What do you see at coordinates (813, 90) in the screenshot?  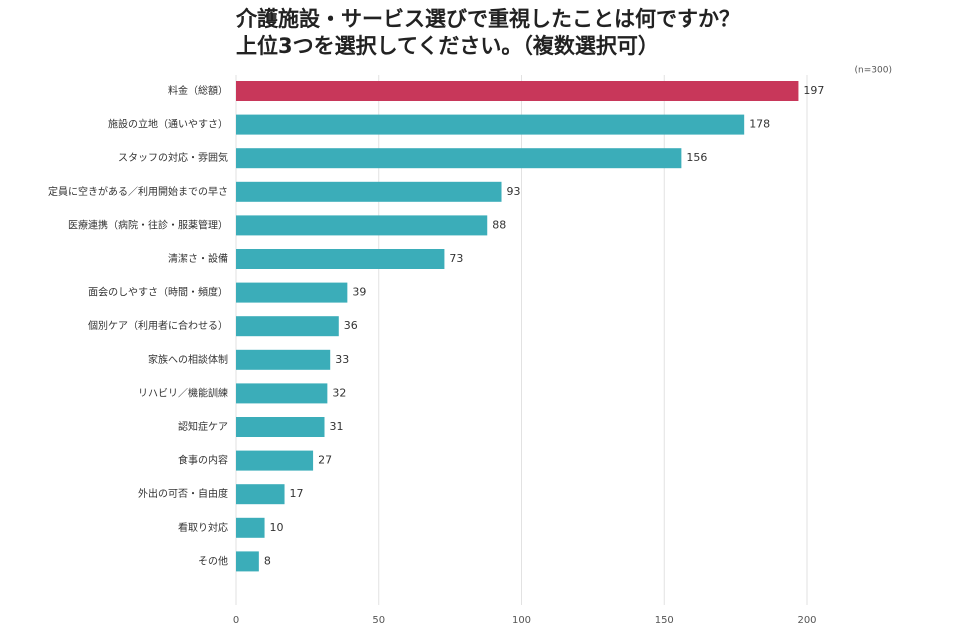 I see `value-label: 197` at bounding box center [813, 90].